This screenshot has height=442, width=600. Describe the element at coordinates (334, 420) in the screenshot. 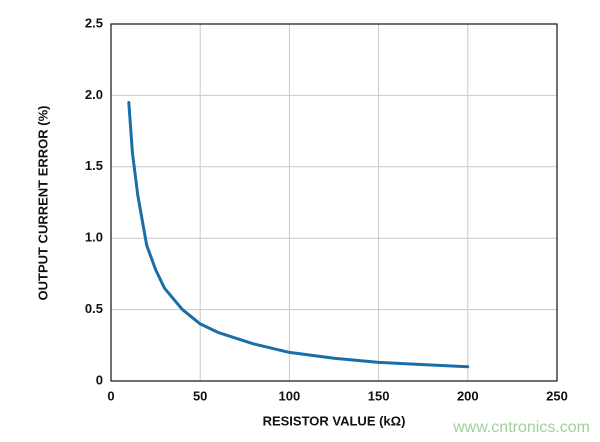

I see `x-axis-title: RESISTOR VALUE (kΩ)` at that location.